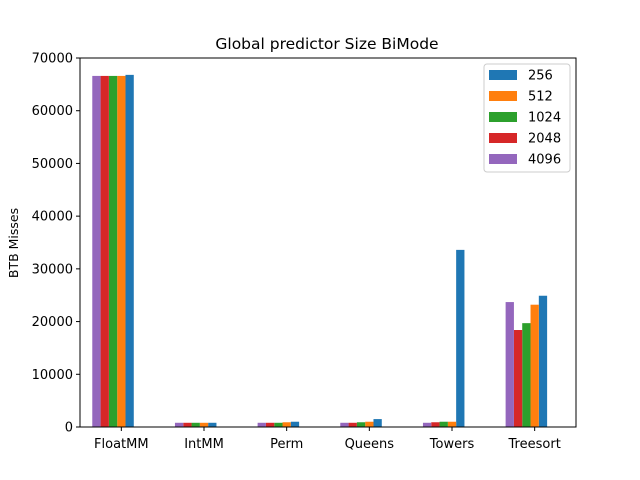 The height and width of the screenshot is (480, 640). Describe the element at coordinates (121, 444) in the screenshot. I see `x-tick-label: FloatMM` at that location.